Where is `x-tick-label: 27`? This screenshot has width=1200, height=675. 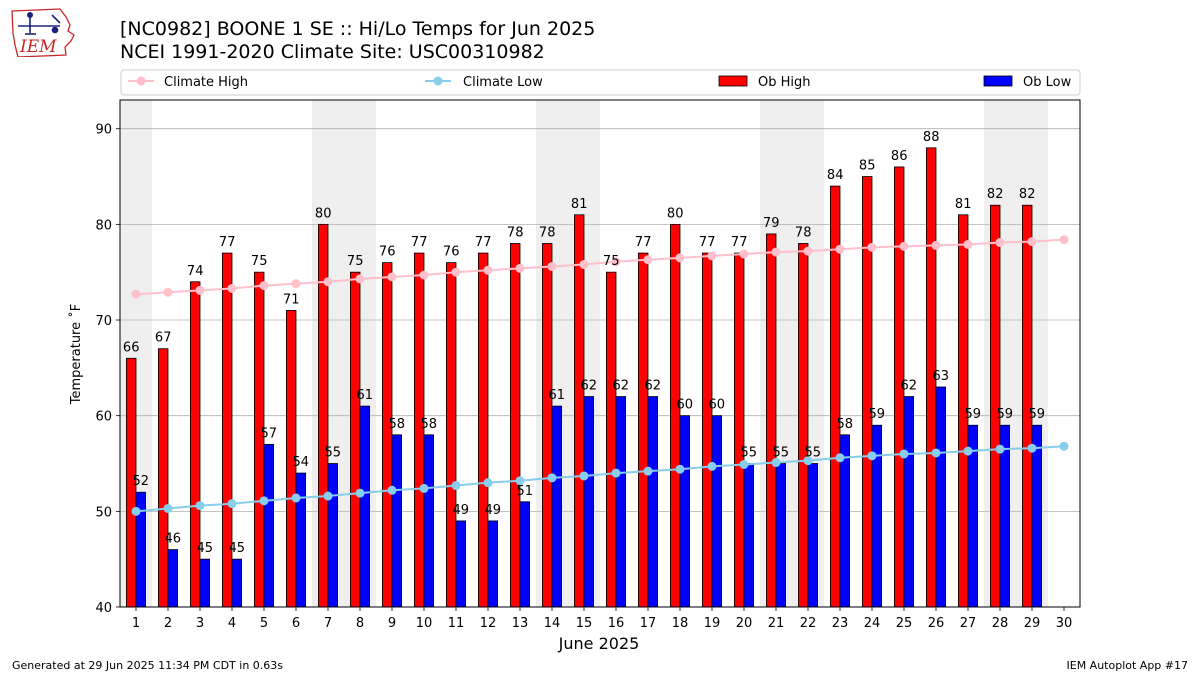
x-tick-label: 27 is located at coordinates (968, 623).